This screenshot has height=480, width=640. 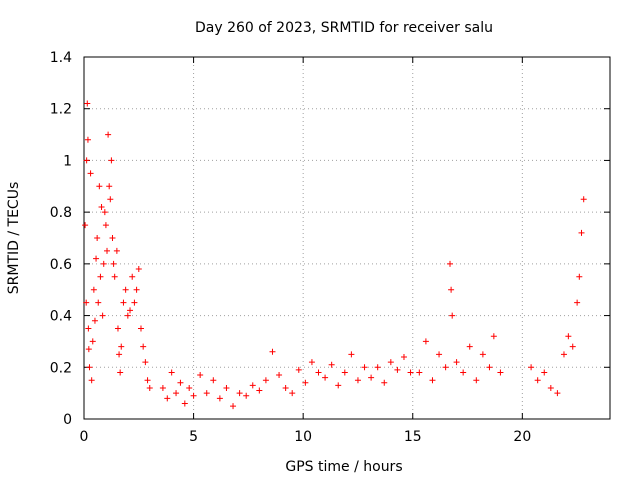 I want to click on y-tick-label: 0.2, so click(x=61, y=368).